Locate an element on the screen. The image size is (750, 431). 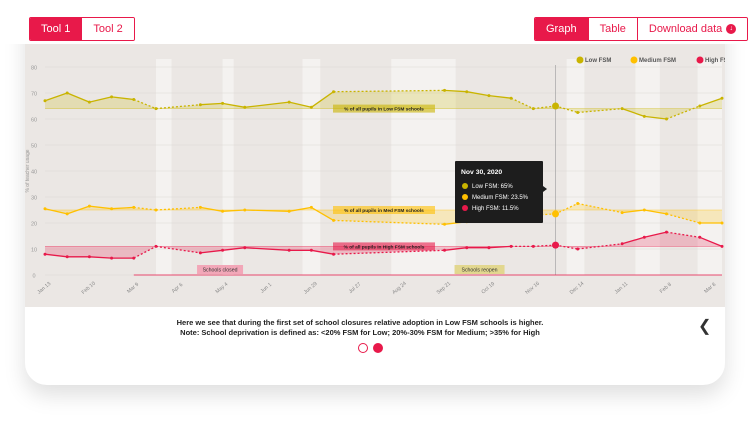
pagination-dots is located at coordinates (370, 348).